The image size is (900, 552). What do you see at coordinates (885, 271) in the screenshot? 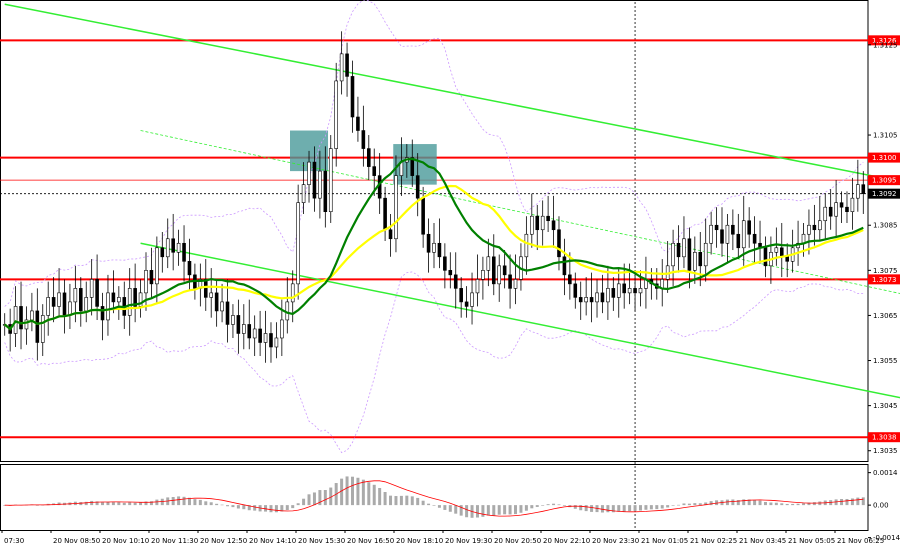
I see `y-tick-label: 1.3075` at bounding box center [885, 271].